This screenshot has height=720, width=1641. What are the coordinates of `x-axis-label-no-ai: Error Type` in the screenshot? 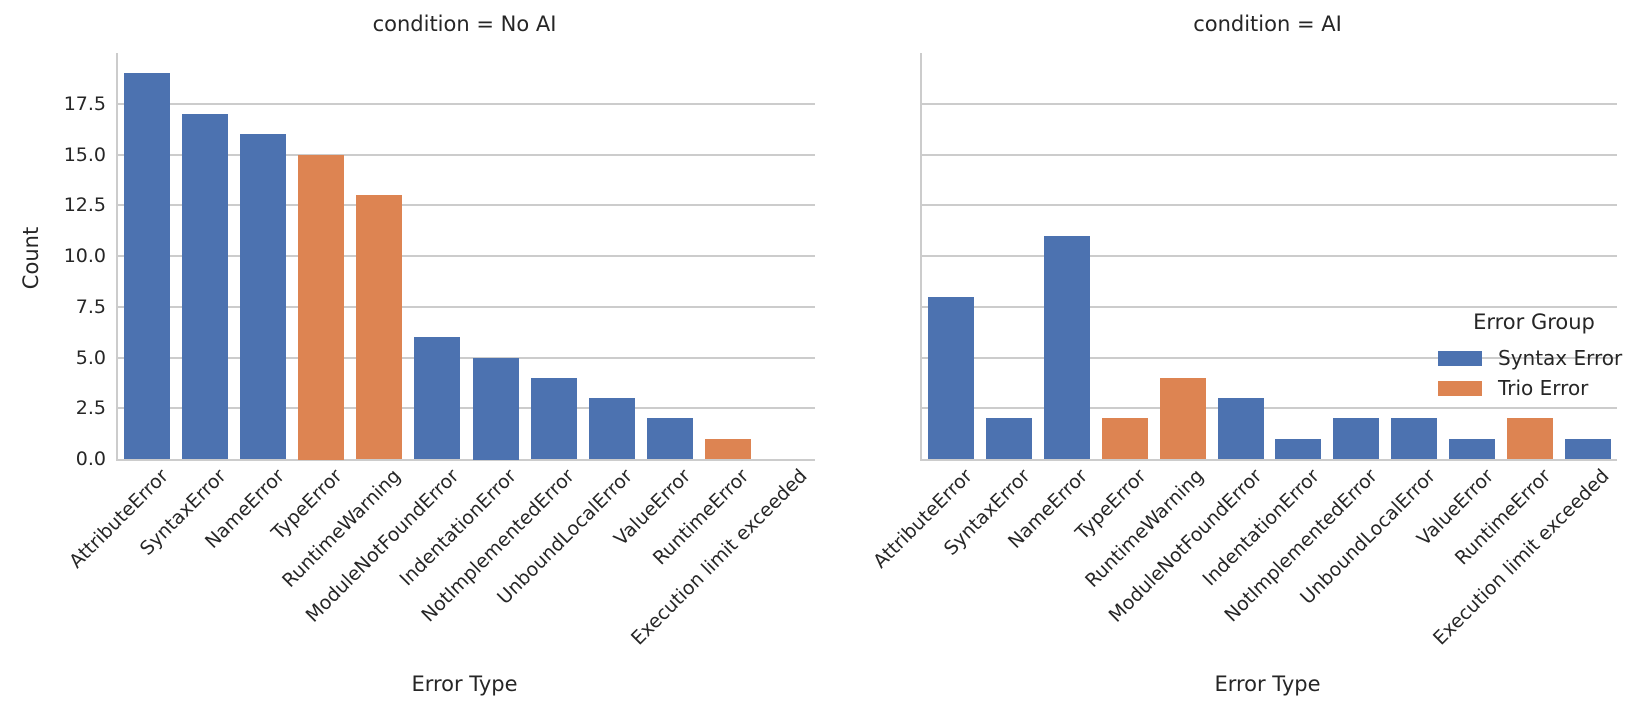 It's located at (464, 684).